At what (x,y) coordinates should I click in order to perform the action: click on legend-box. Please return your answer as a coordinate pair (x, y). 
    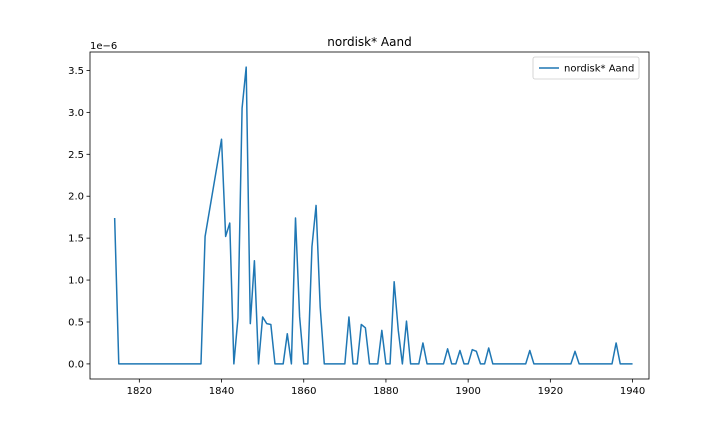
    Looking at the image, I should click on (586, 68).